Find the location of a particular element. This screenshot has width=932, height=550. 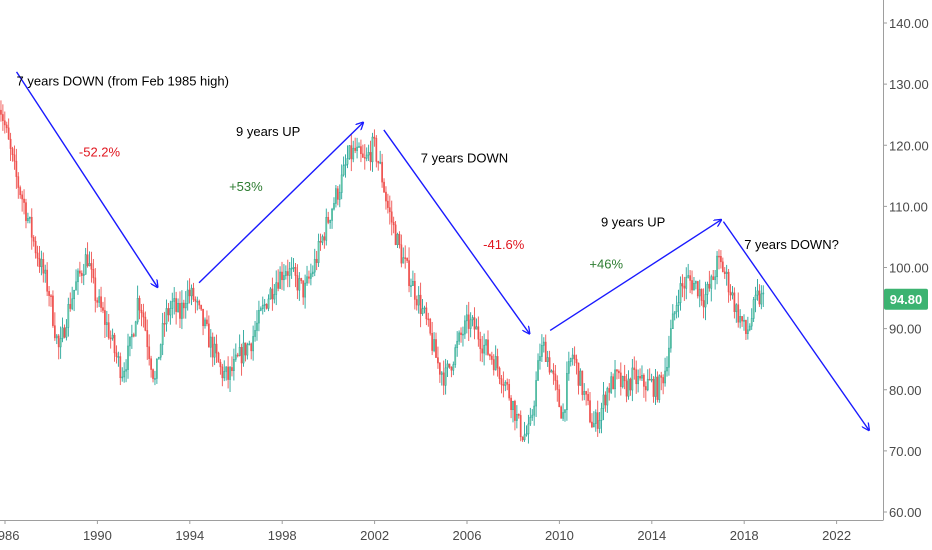

annotation-label: -41.6% is located at coordinates (504, 244).